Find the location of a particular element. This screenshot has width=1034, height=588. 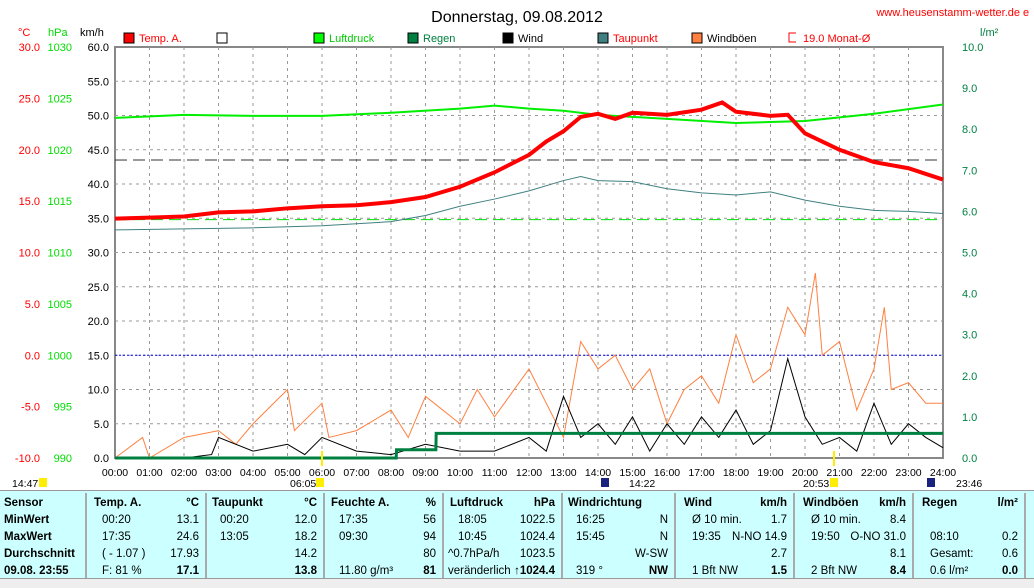

legend-label: Regen is located at coordinates (439, 39).